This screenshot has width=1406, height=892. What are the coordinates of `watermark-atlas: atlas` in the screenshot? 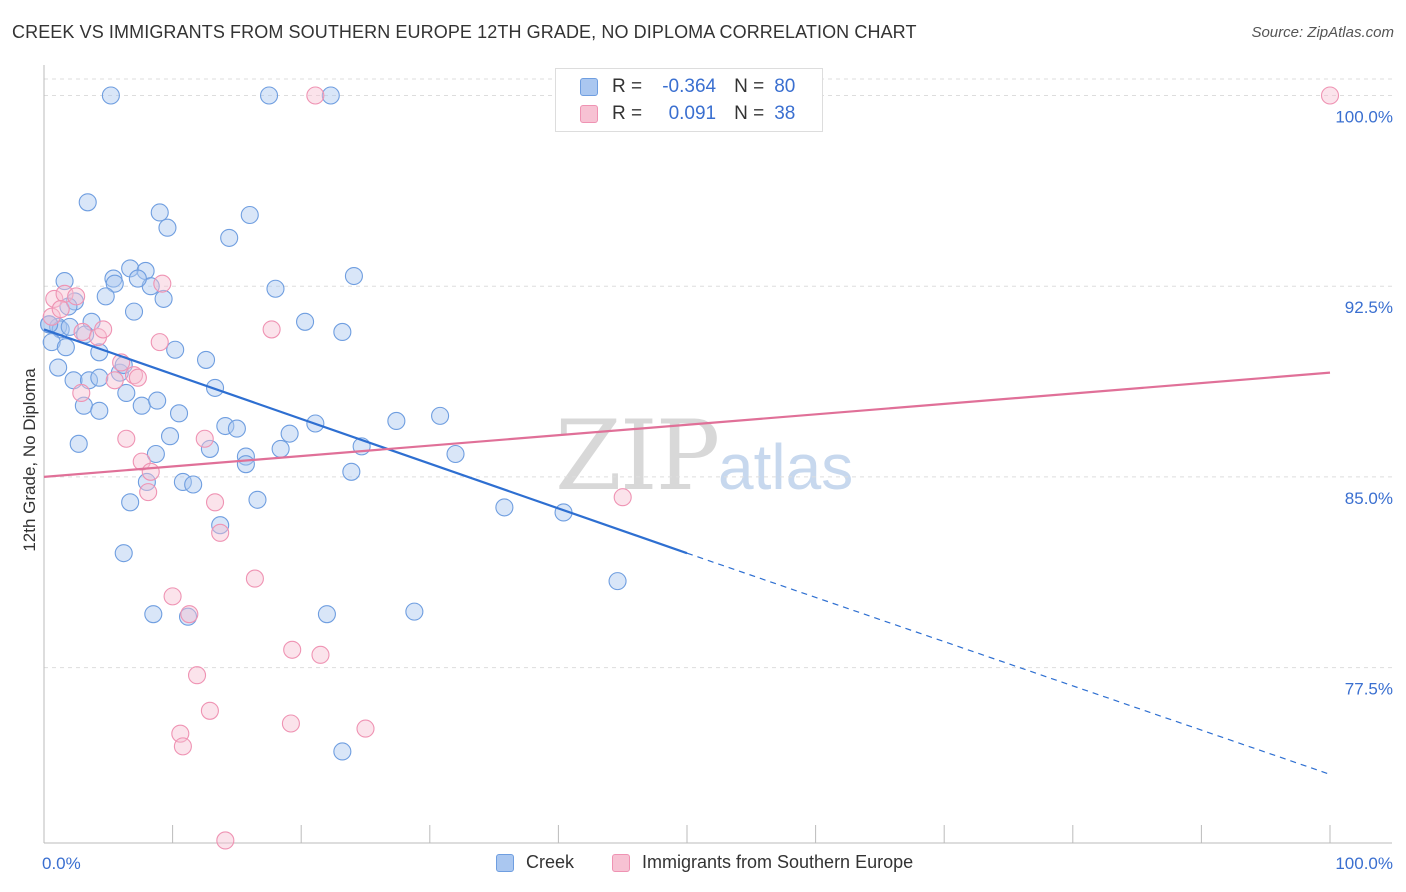 It's located at (786, 467).